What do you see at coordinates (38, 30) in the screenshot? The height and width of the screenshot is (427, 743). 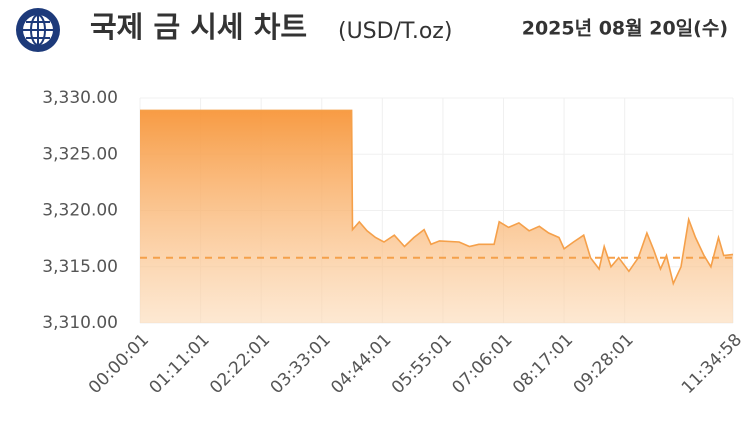 I see `logo` at bounding box center [38, 30].